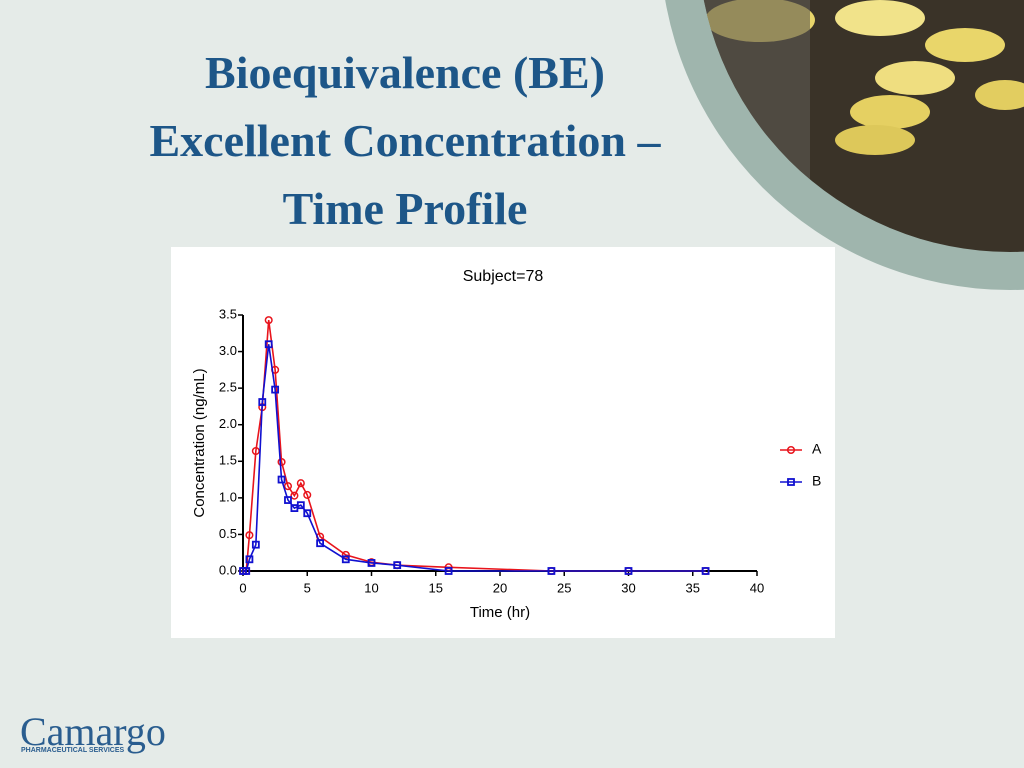 Image resolution: width=1024 pixels, height=768 pixels. Describe the element at coordinates (73, 750) in the screenshot. I see `logo-tagline: PHARMACEUTICAL SERVICES` at that location.